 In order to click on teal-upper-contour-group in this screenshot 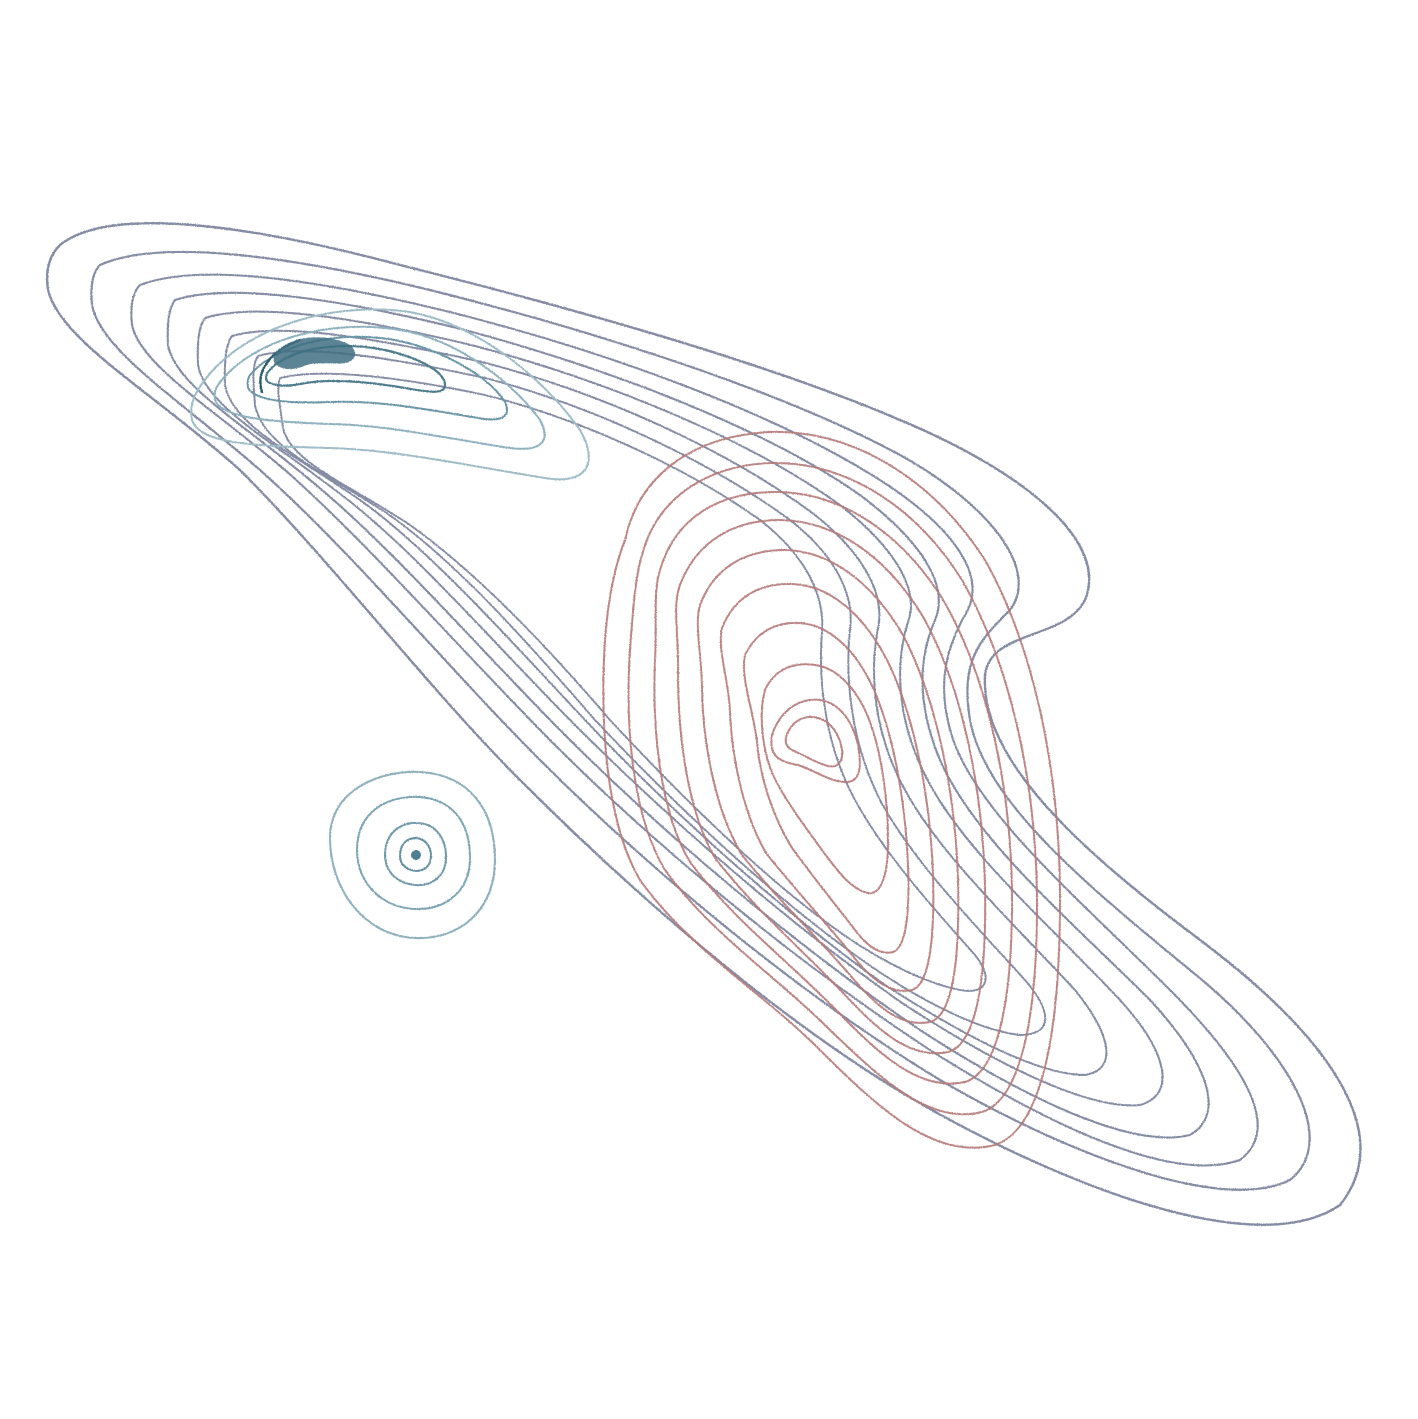, I will do `click(390, 394)`.